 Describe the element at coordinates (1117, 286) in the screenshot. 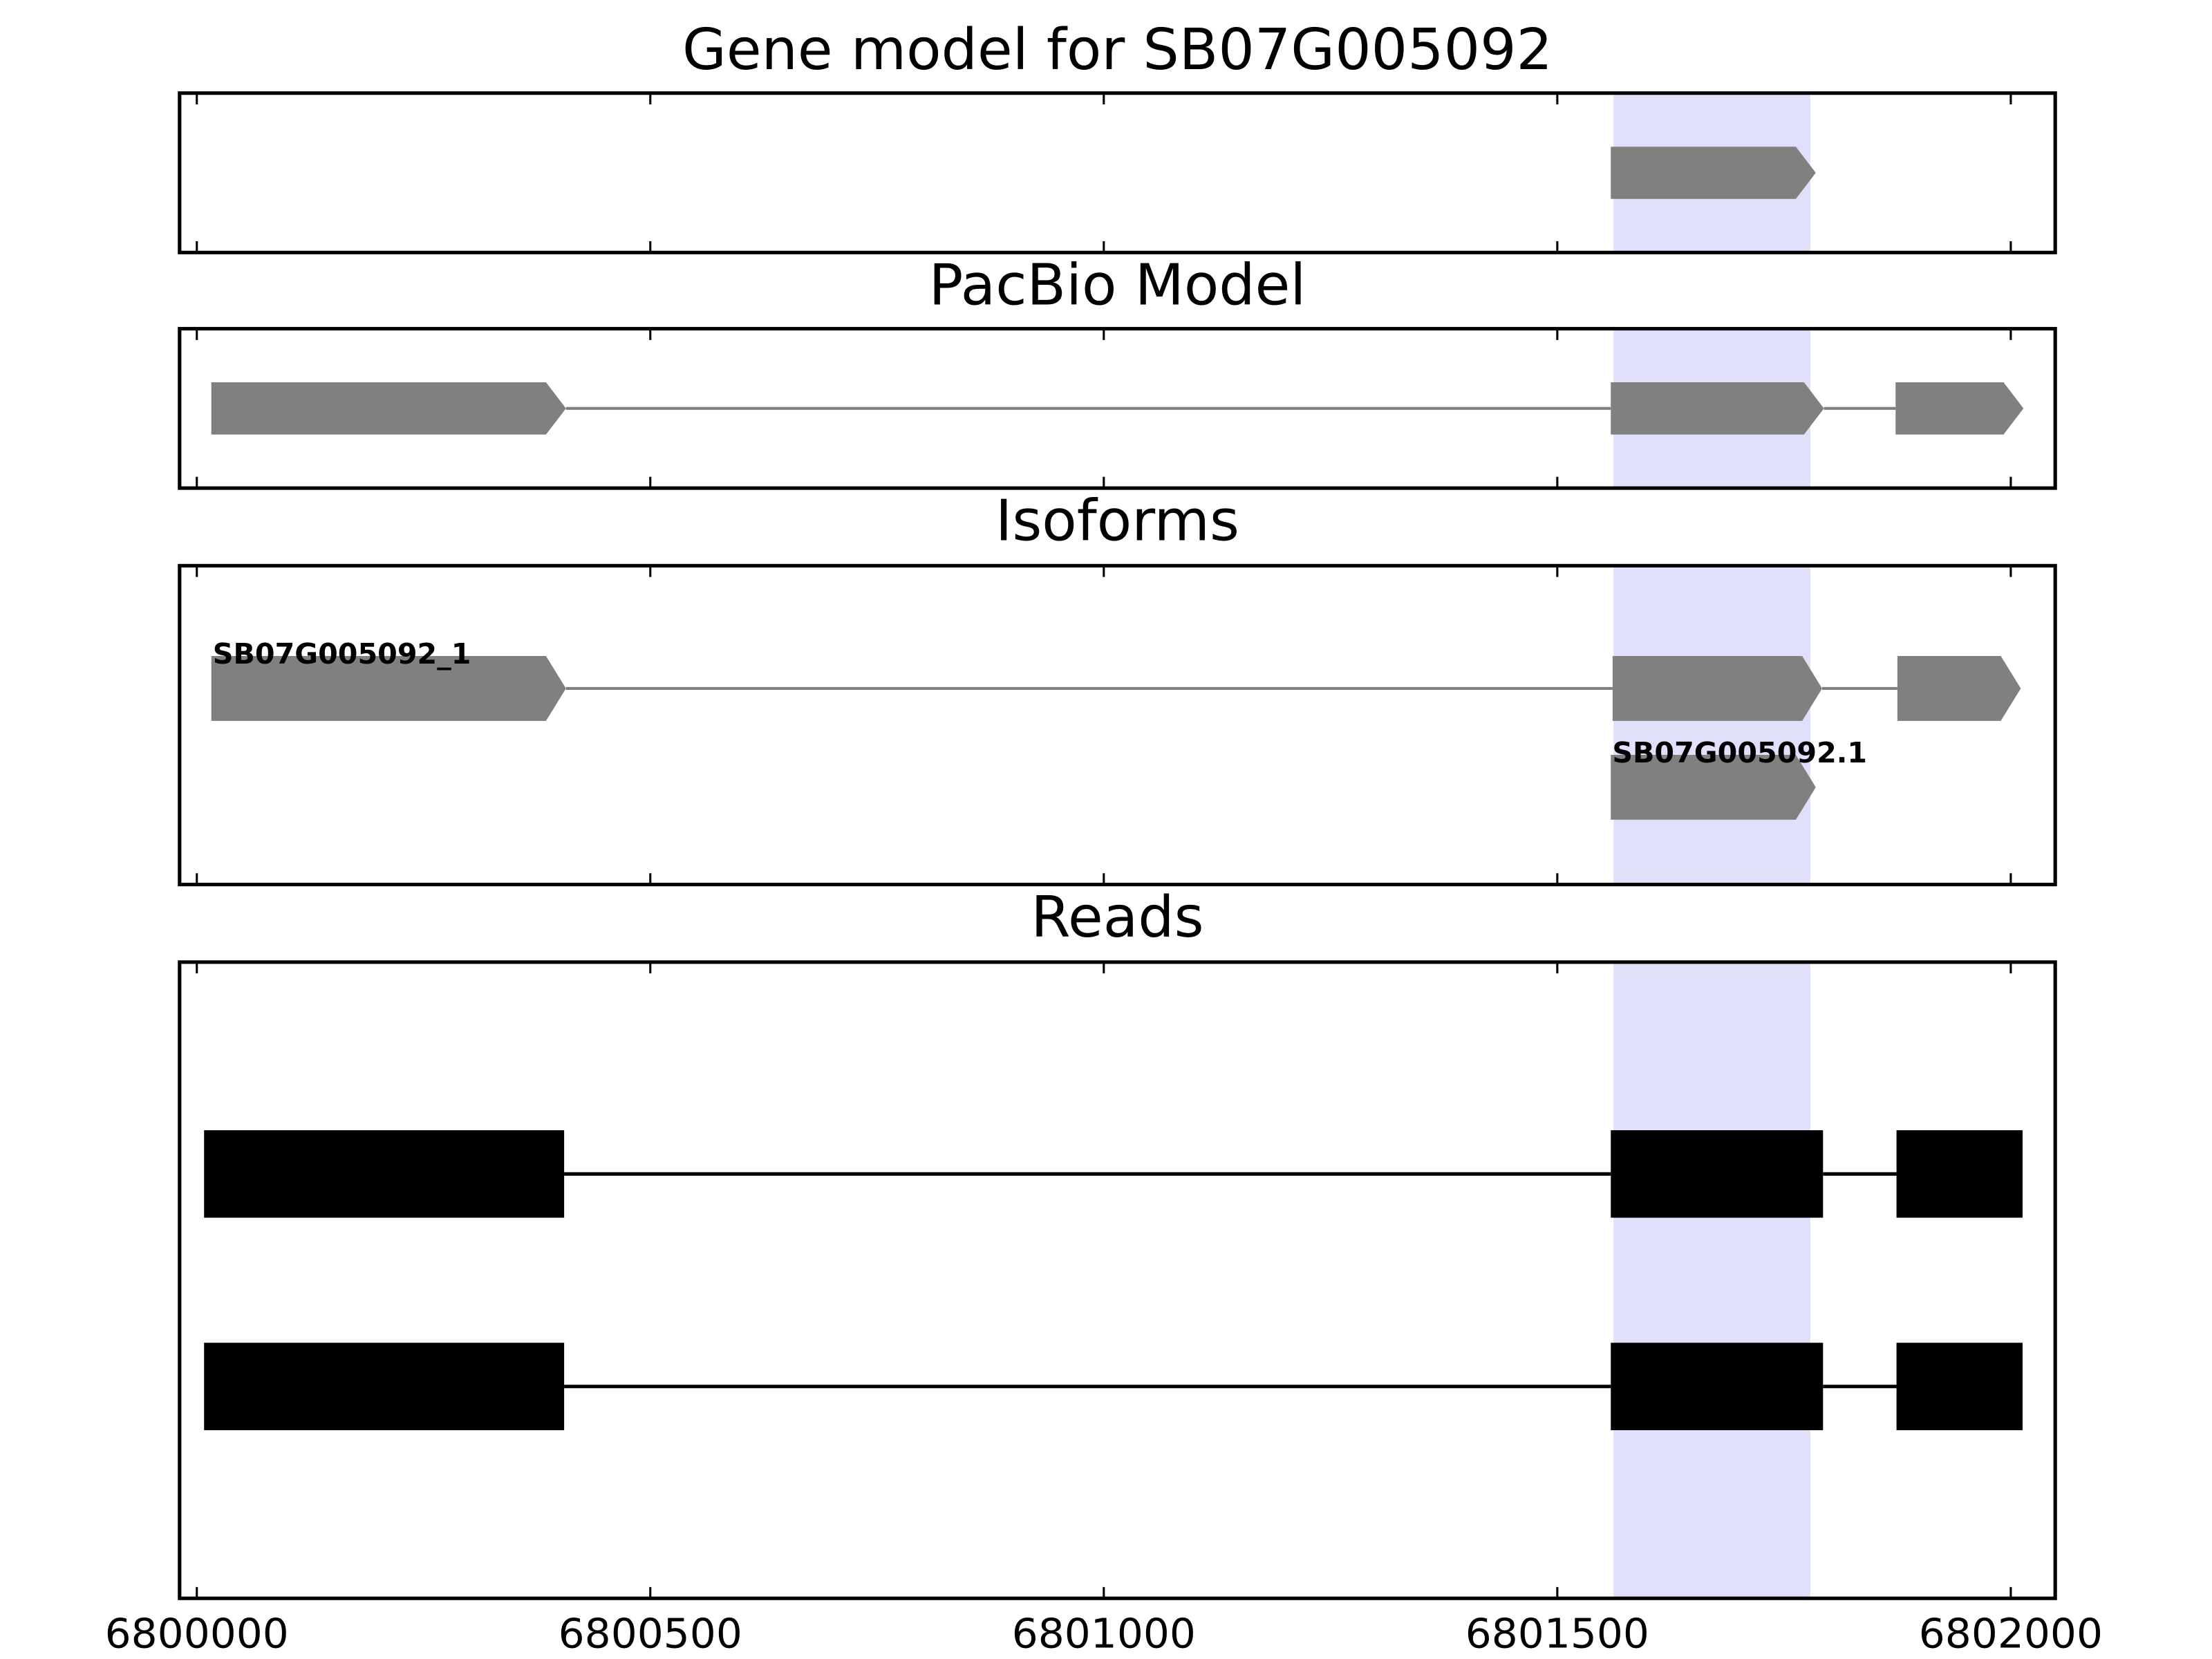

I see `panel-title: PacBio Model` at that location.